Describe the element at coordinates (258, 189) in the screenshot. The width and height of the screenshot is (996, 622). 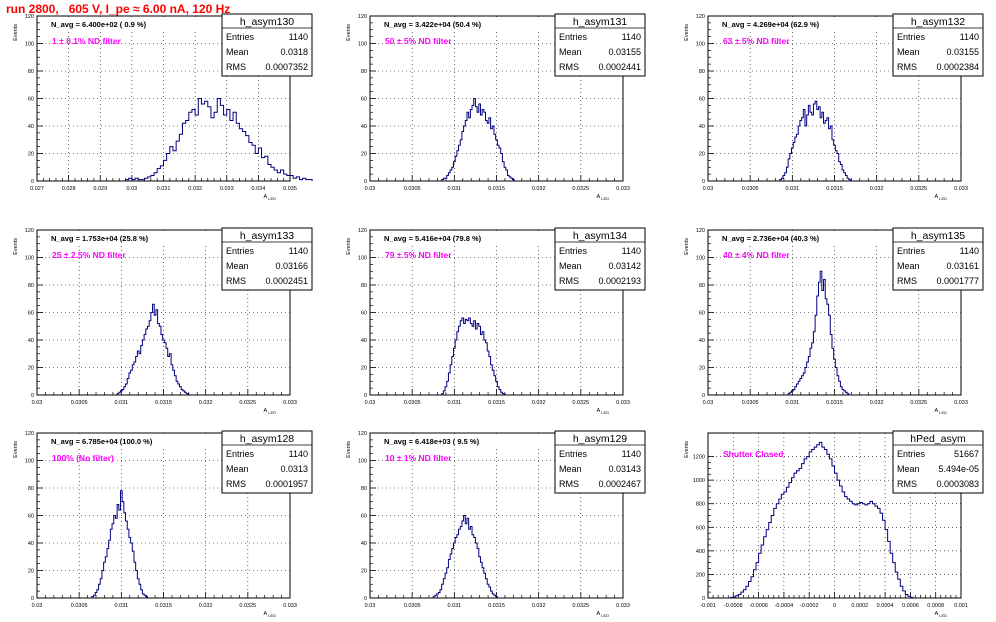
I see `tick-label-x: 0.034` at that location.